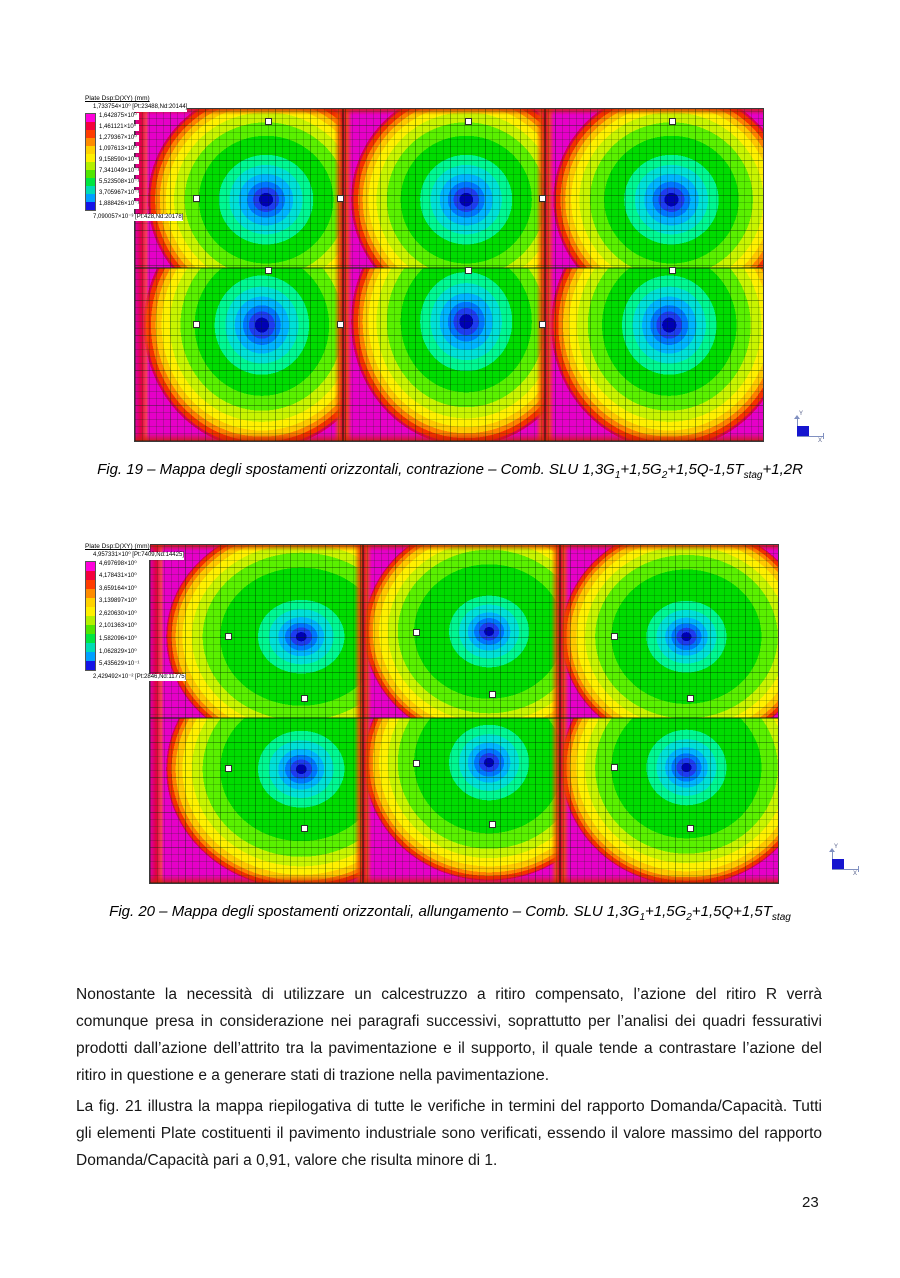 Image resolution: width=900 pixels, height=1278 pixels. Describe the element at coordinates (119, 665) in the screenshot. I see `legend-value: 5,435629×10⁻¹` at that location.